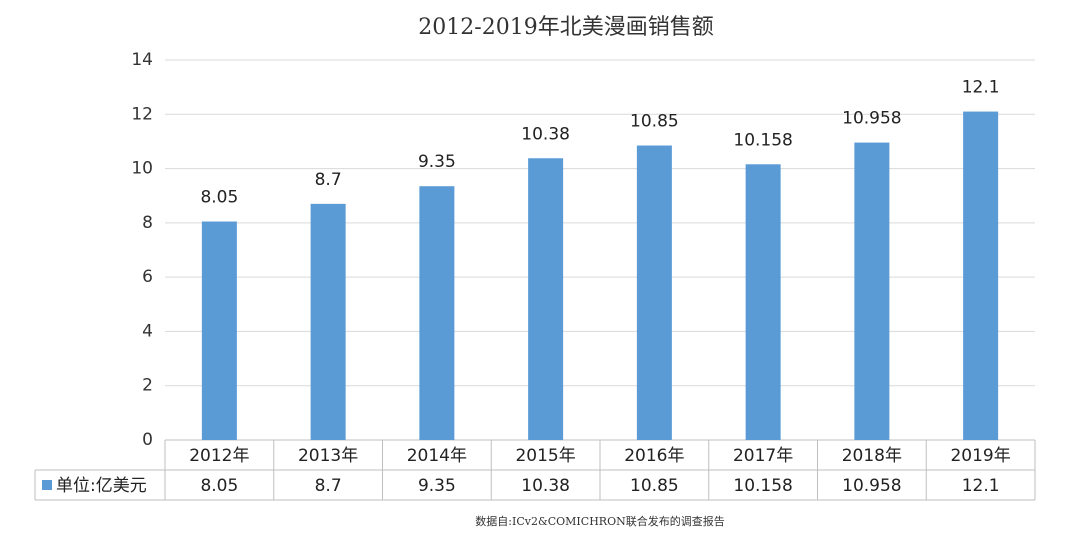  Describe the element at coordinates (147, 331) in the screenshot. I see `y-tick-label: 4` at that location.